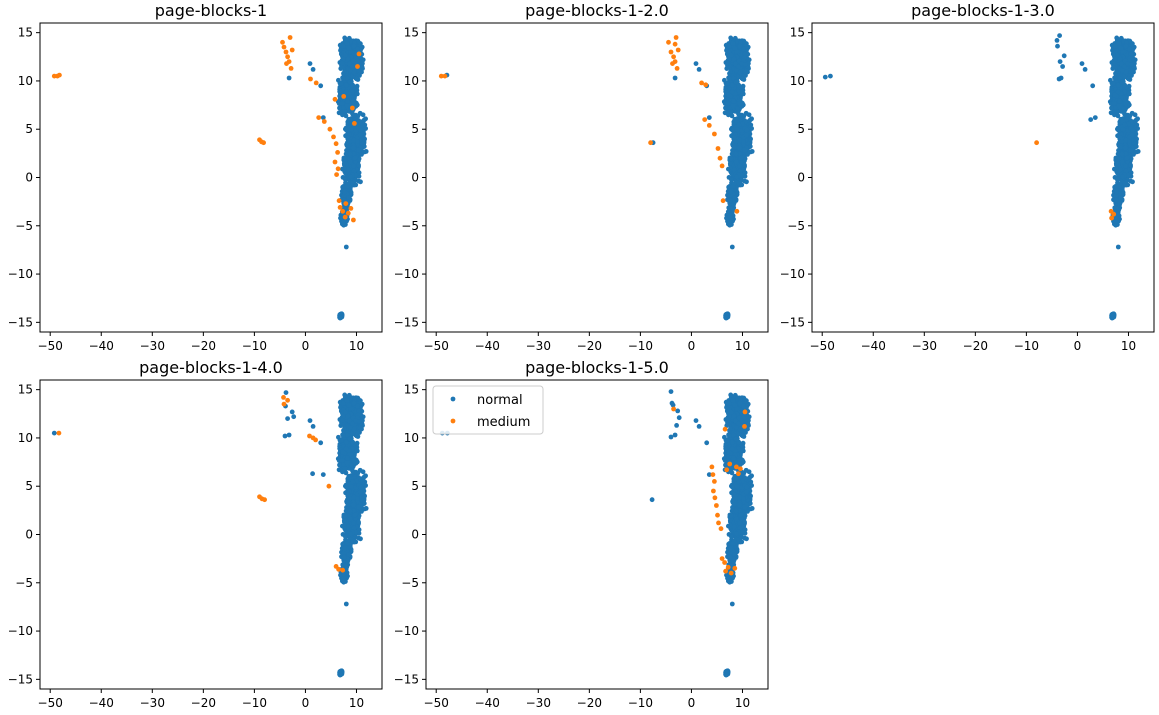  What do you see at coordinates (25, 81) in the screenshot?
I see `y-tick-label: 10` at bounding box center [25, 81].